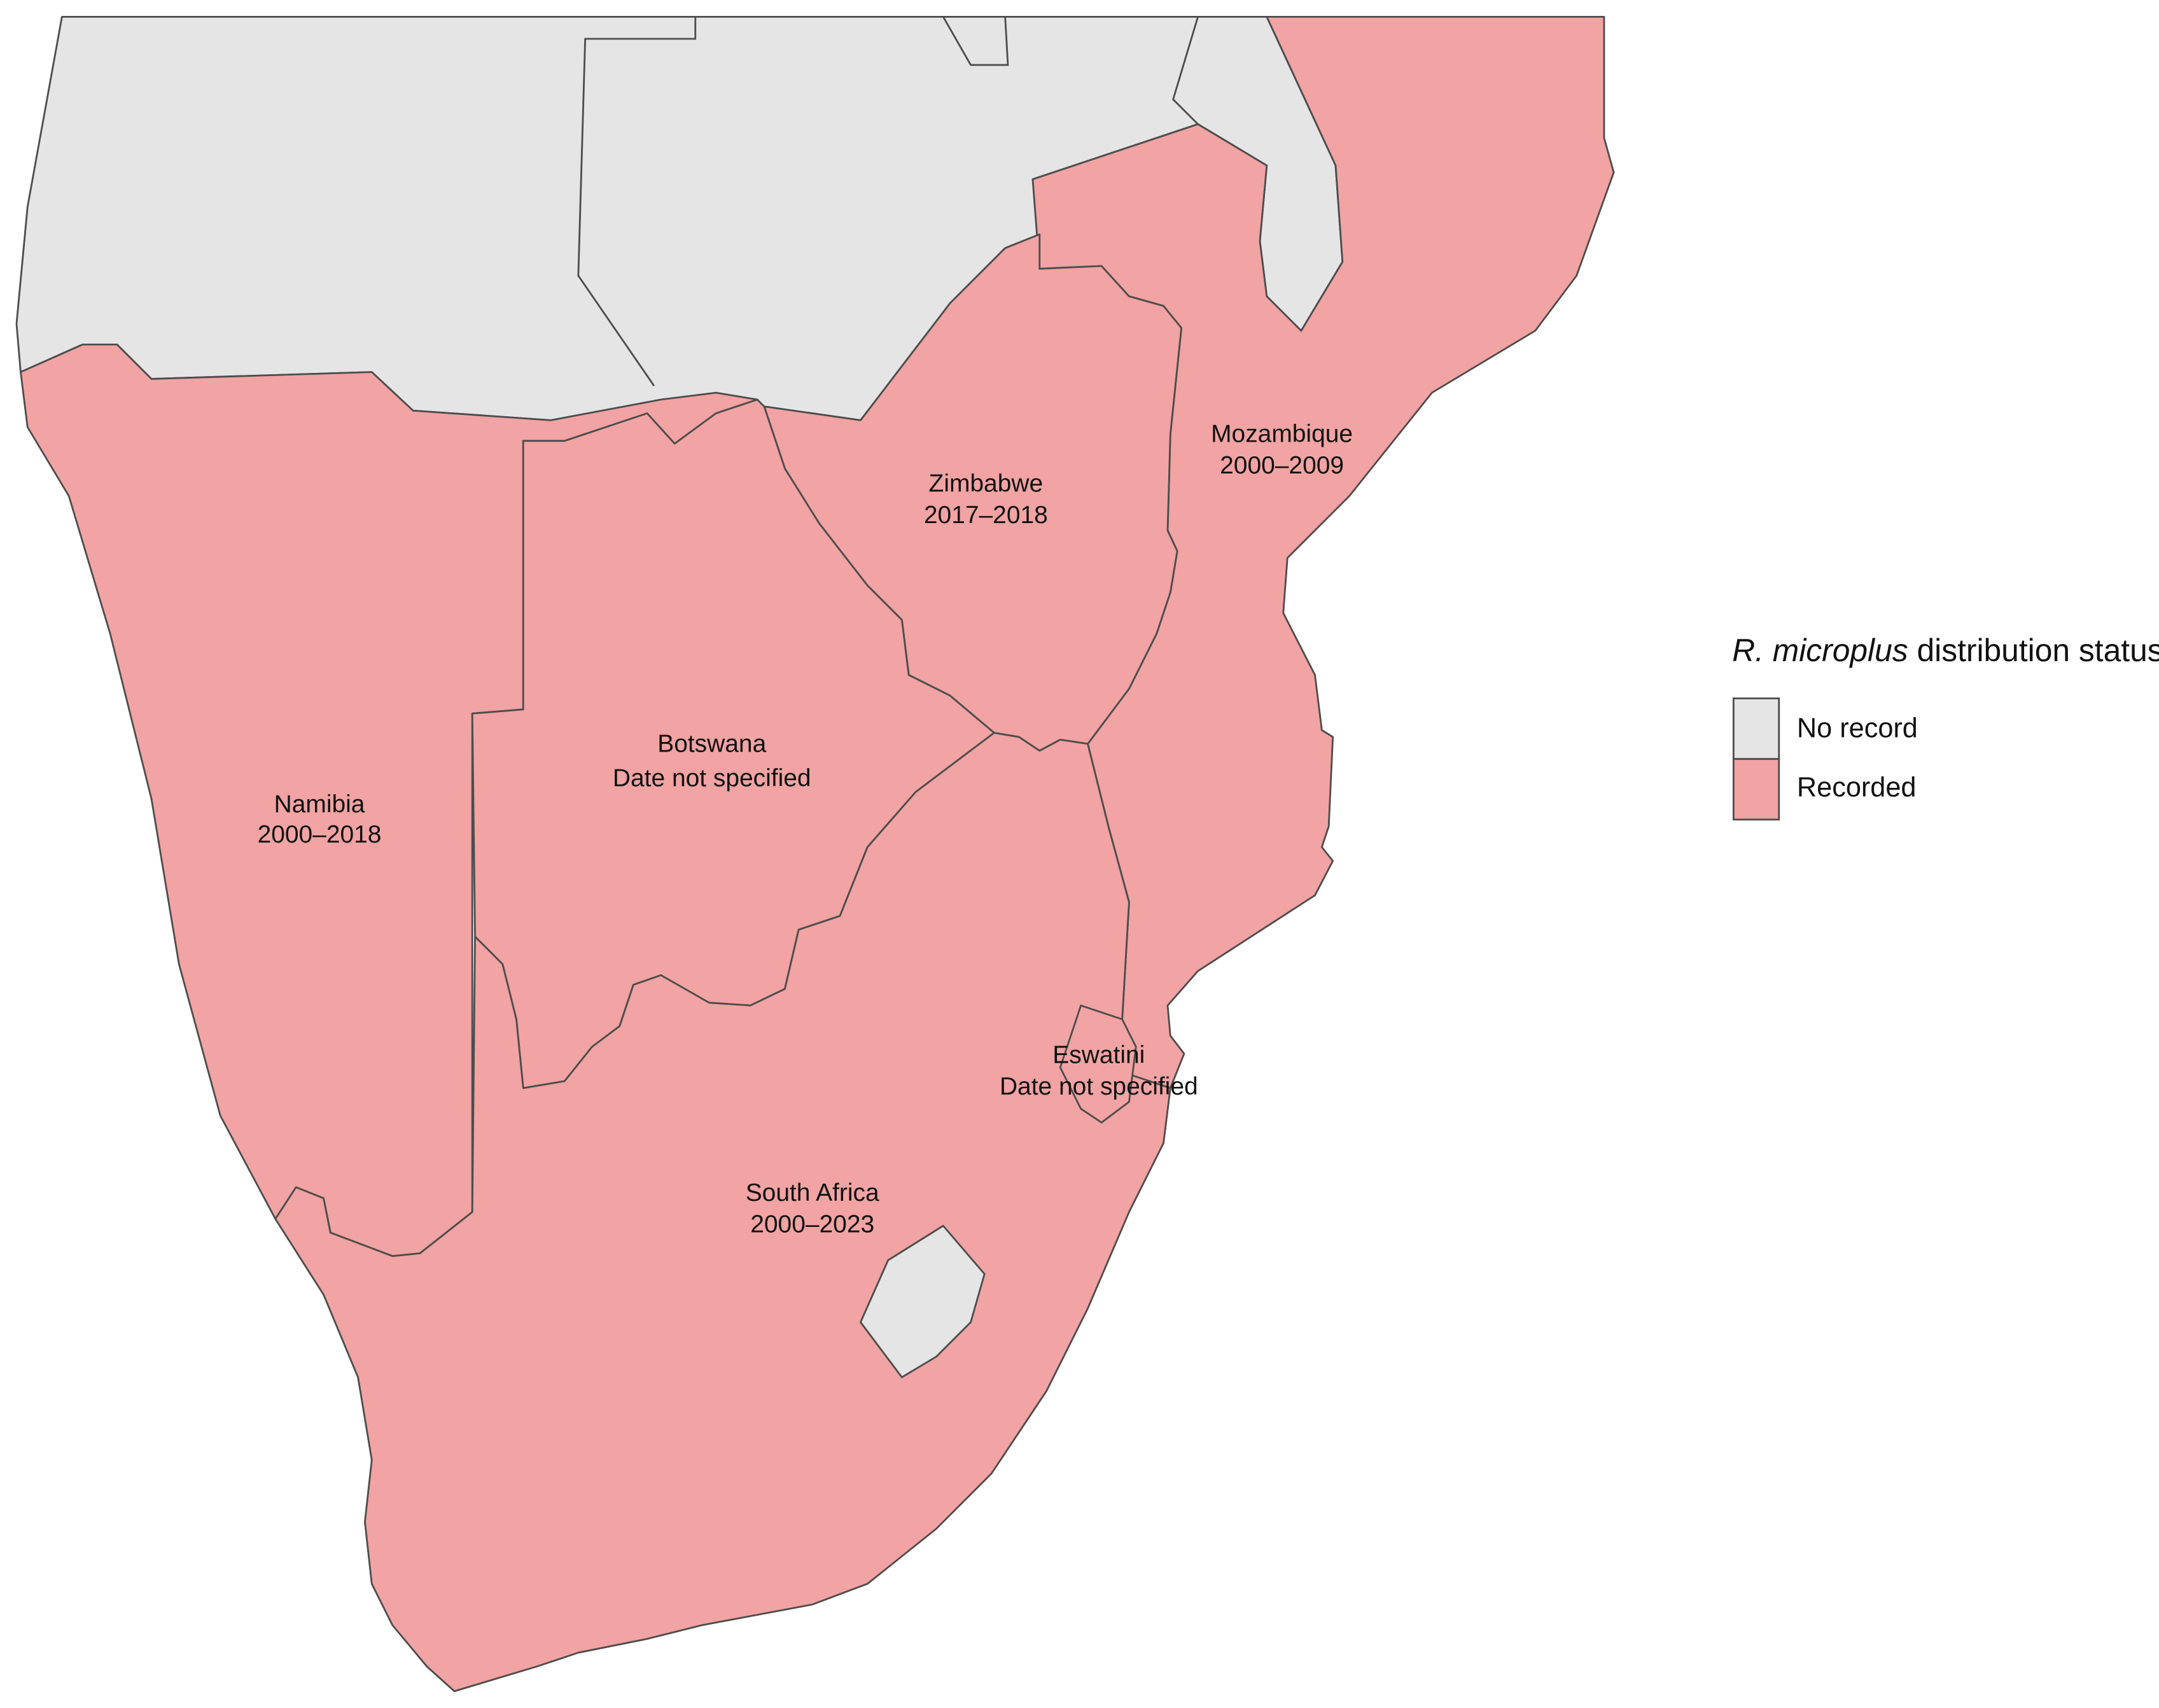  What do you see at coordinates (2038, 650) in the screenshot?
I see `legend-title-text: distribution status` at bounding box center [2038, 650].